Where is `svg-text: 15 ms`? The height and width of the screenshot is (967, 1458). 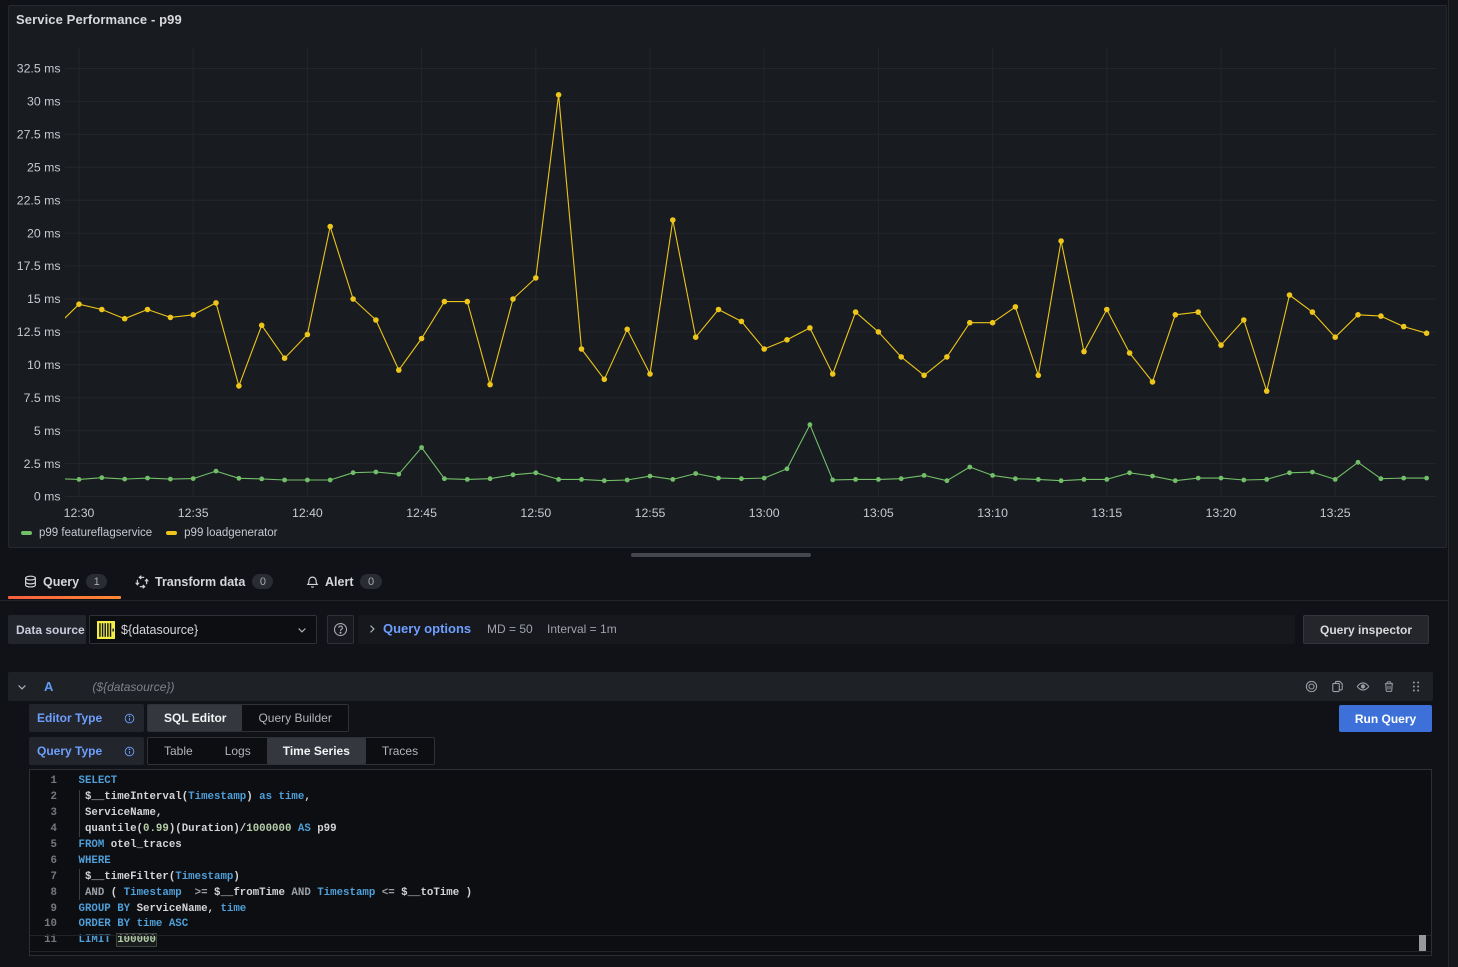
svg-text: 15 ms is located at coordinates (44, 299).